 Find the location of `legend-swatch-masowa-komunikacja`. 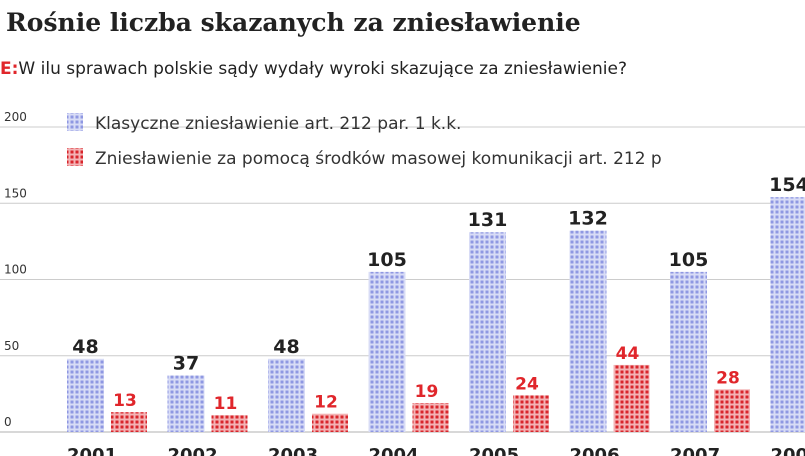

legend-swatch-masowa-komunikacja is located at coordinates (75, 157).